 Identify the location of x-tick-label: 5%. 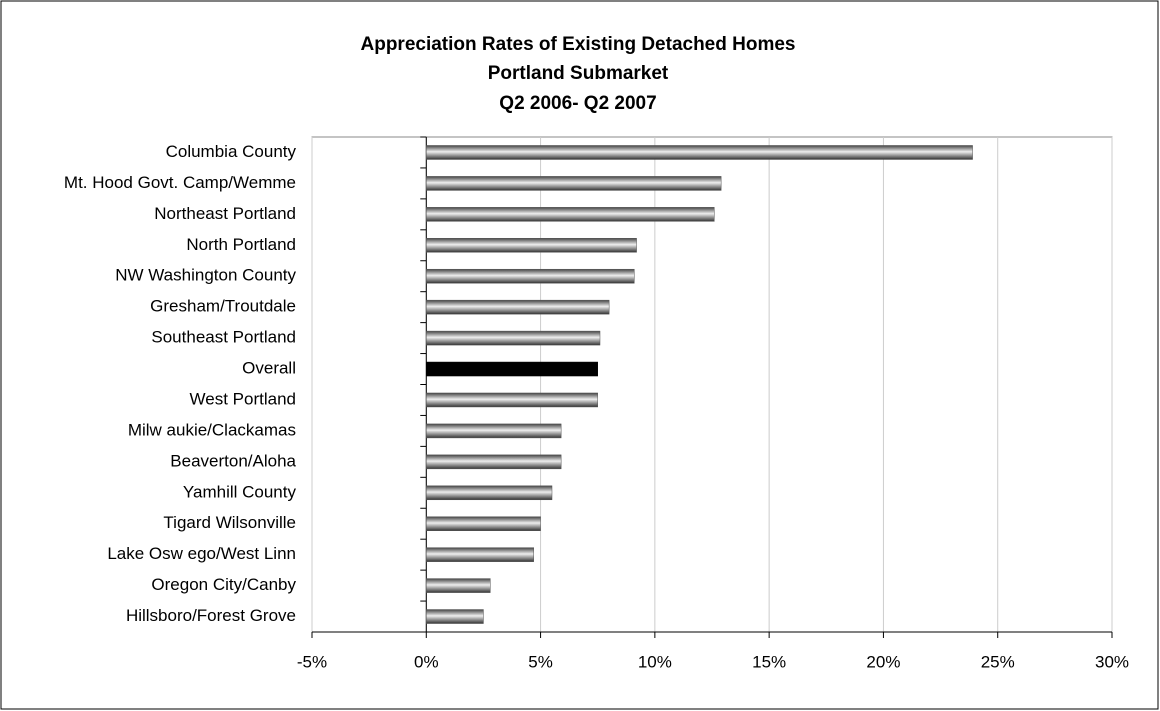
(540, 661).